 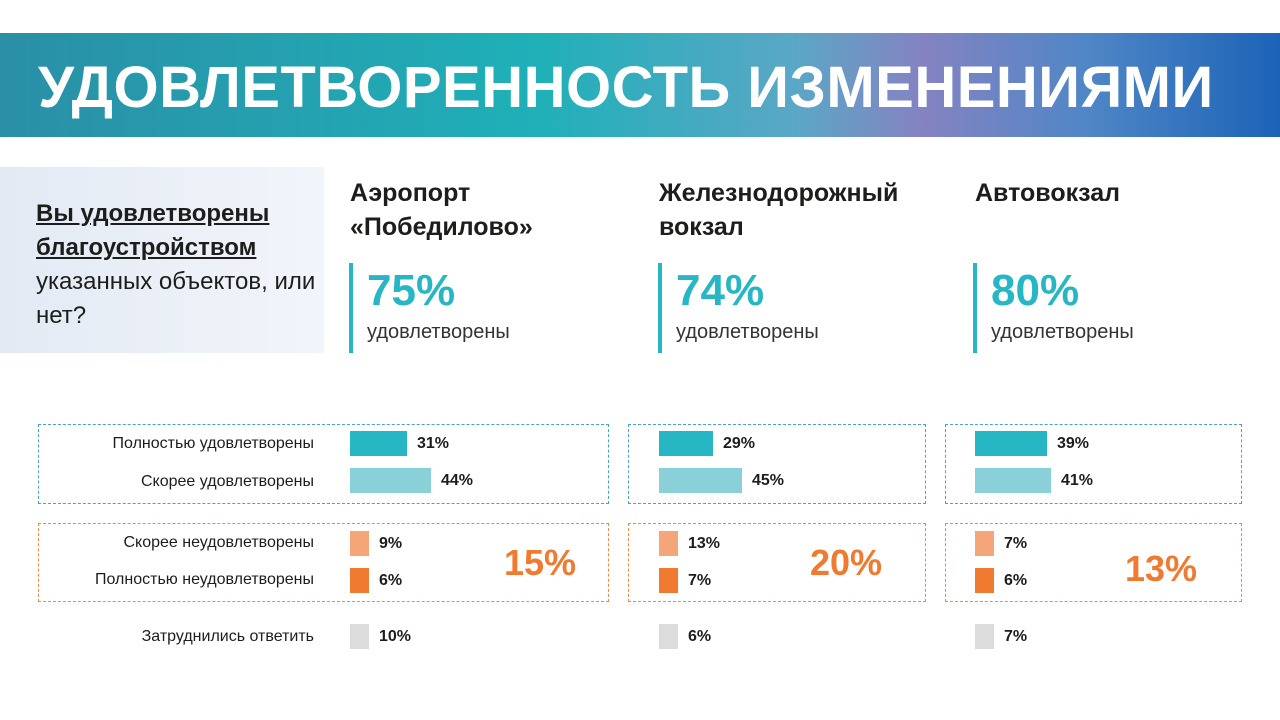 What do you see at coordinates (204, 579) in the screenshot?
I see `row-label-fully-dissatisfied: Полностью неудовлетворены` at bounding box center [204, 579].